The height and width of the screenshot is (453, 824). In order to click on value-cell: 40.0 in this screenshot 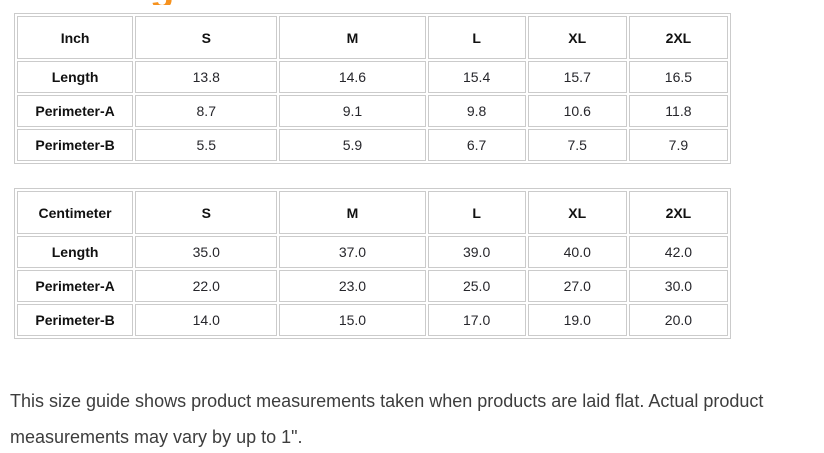, I will do `click(577, 252)`.